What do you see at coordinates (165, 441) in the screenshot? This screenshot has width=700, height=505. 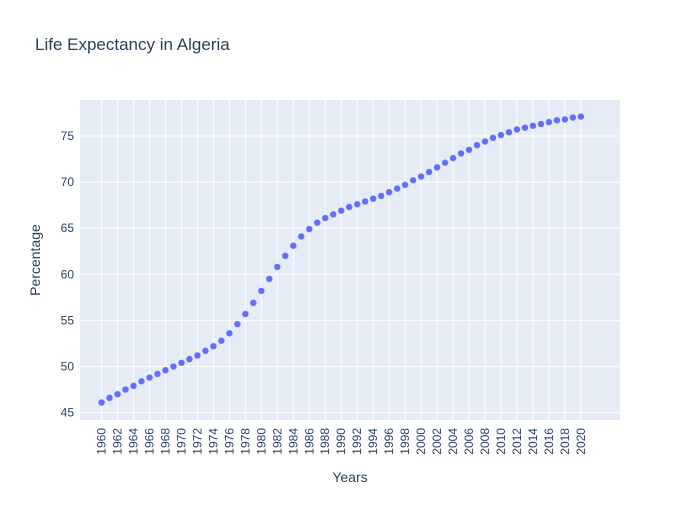 I see `x-tick-label: 1968` at bounding box center [165, 441].